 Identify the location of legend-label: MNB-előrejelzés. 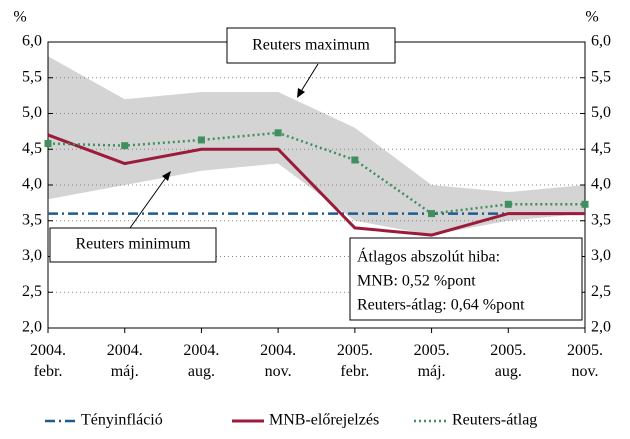
(324, 420).